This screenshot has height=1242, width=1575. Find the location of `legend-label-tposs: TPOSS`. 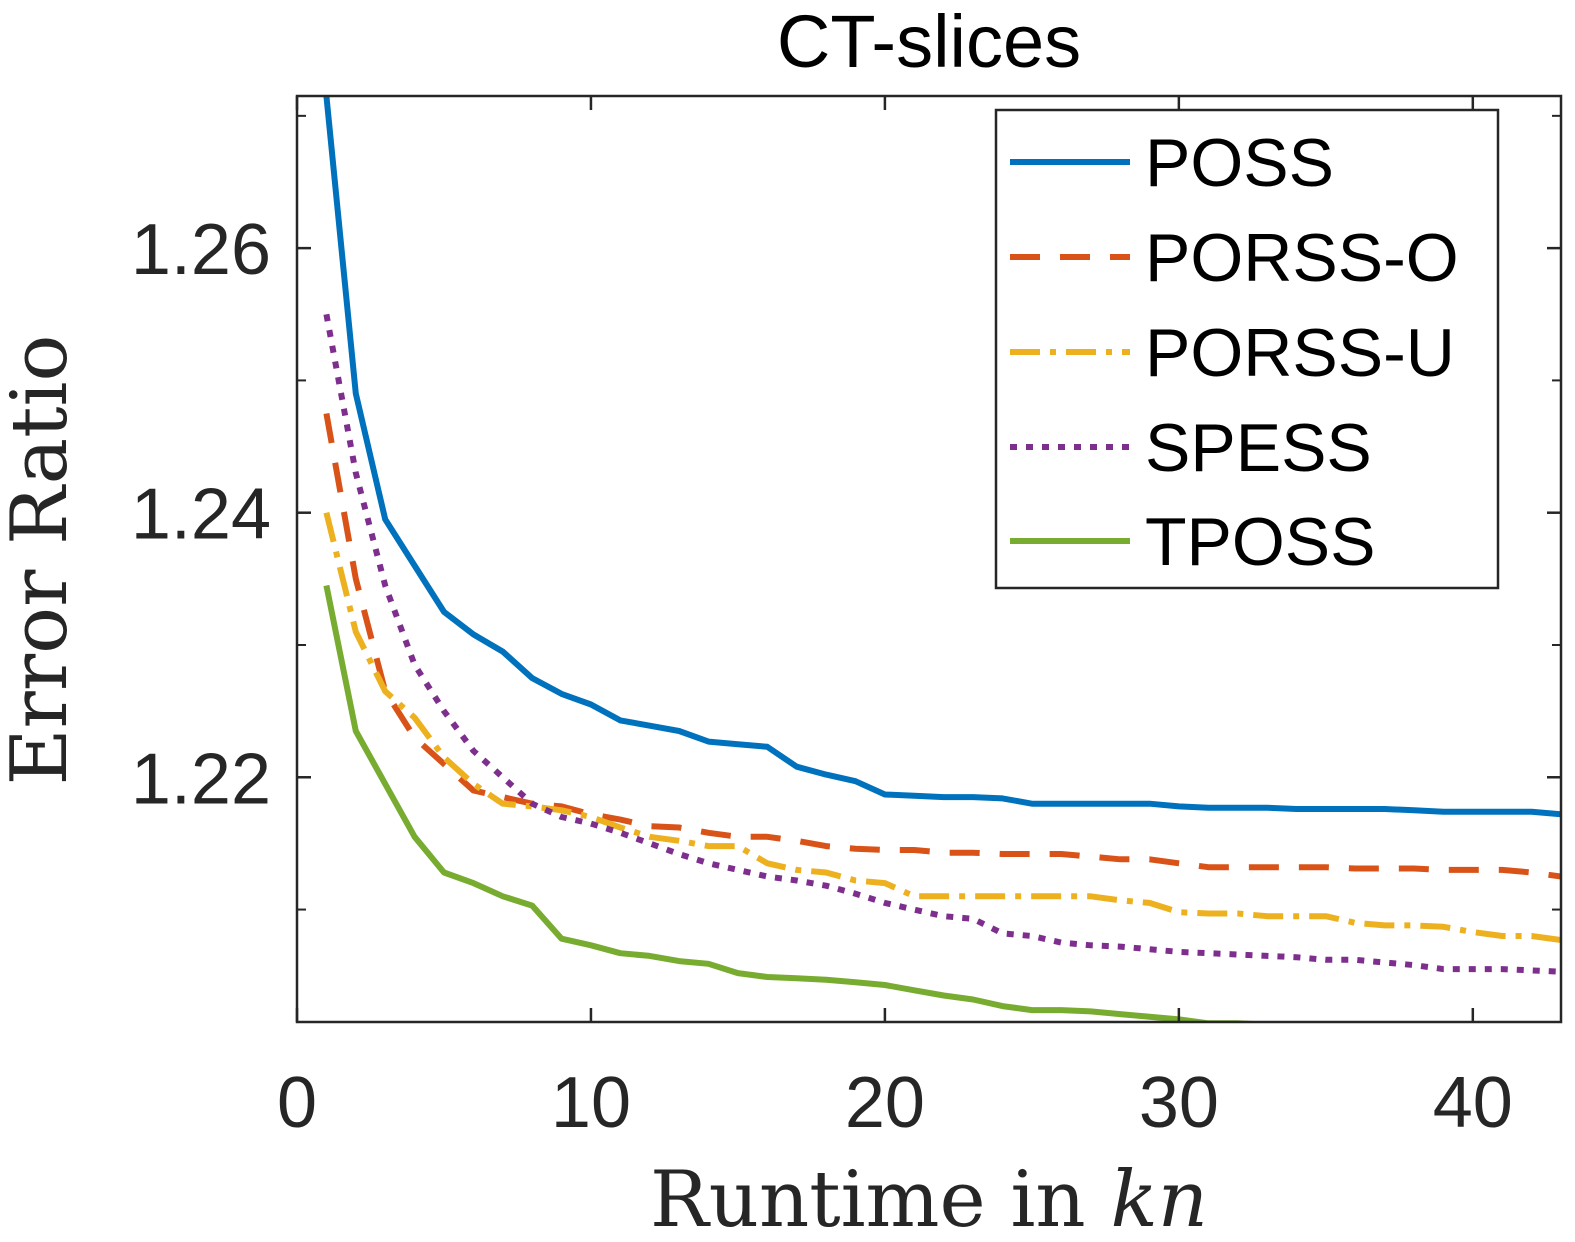

legend-label-tposs: TPOSS is located at coordinates (1260, 542).